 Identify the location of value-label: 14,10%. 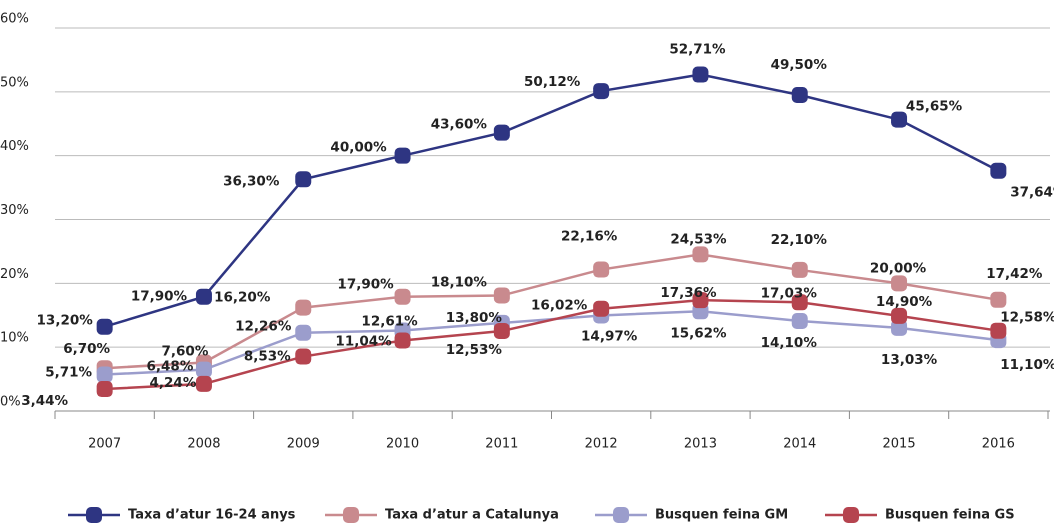
(789, 343).